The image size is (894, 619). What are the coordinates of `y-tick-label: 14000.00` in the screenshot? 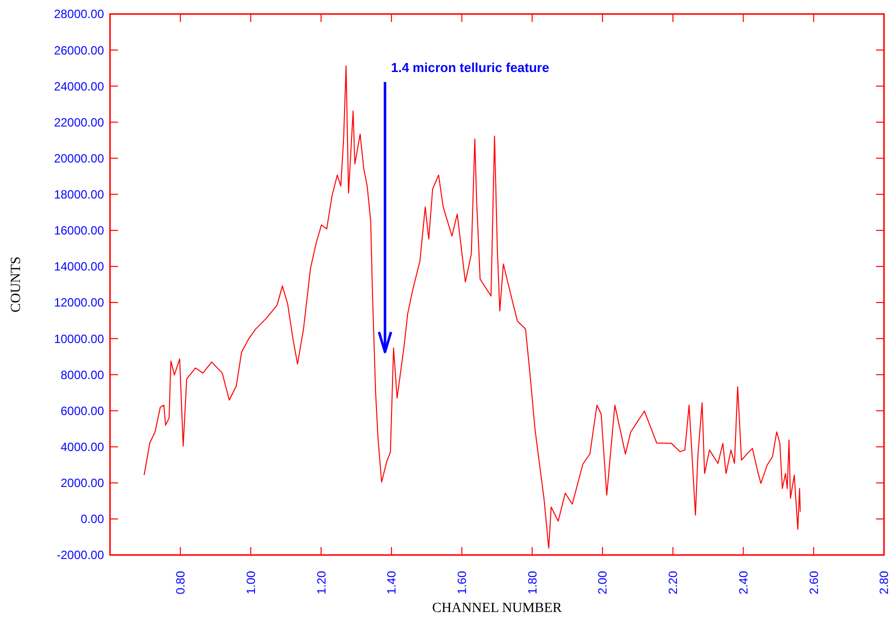 It's located at (79, 267).